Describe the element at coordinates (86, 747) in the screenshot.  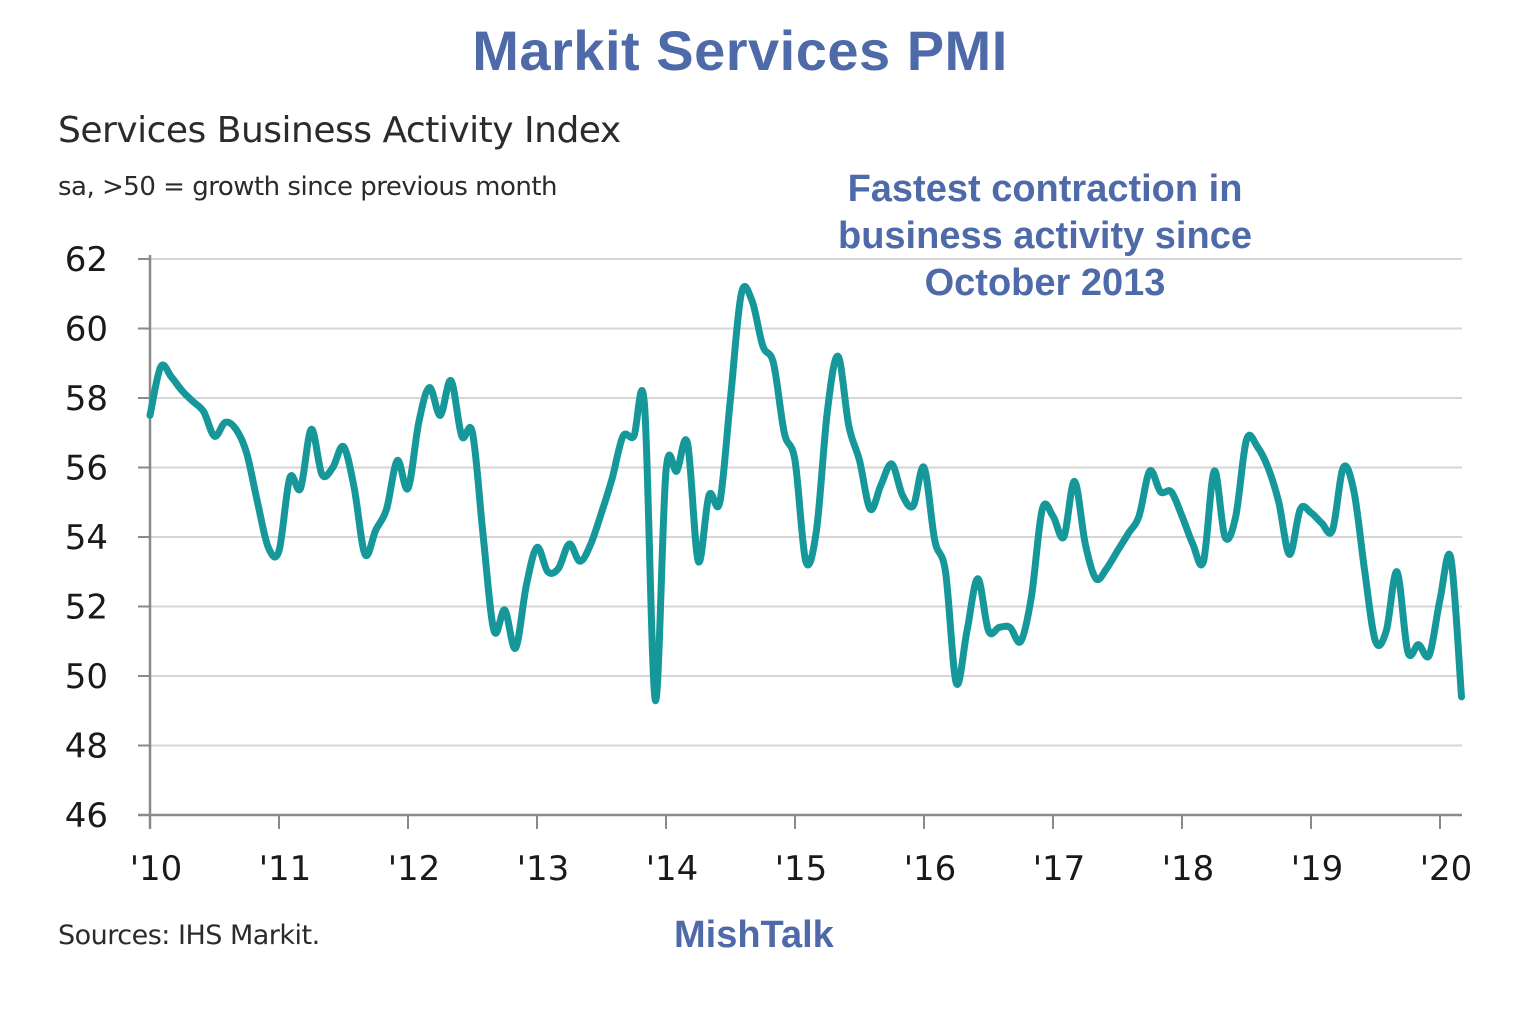
I see `y-tick-label: 48` at that location.